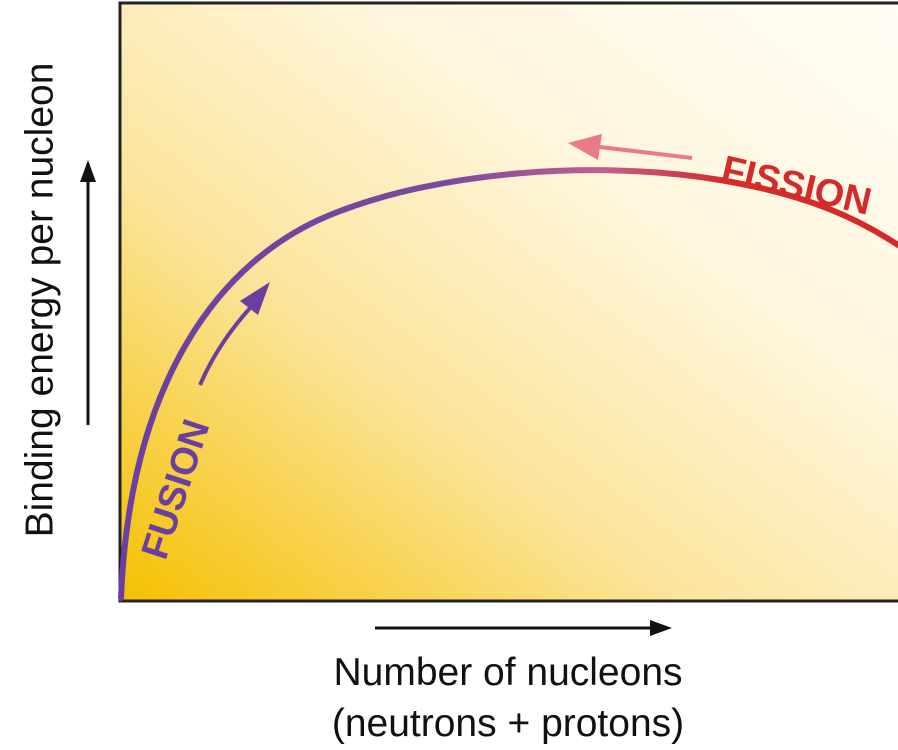  I want to click on y-axis-label: Binding energy per nucleon, so click(39, 300).